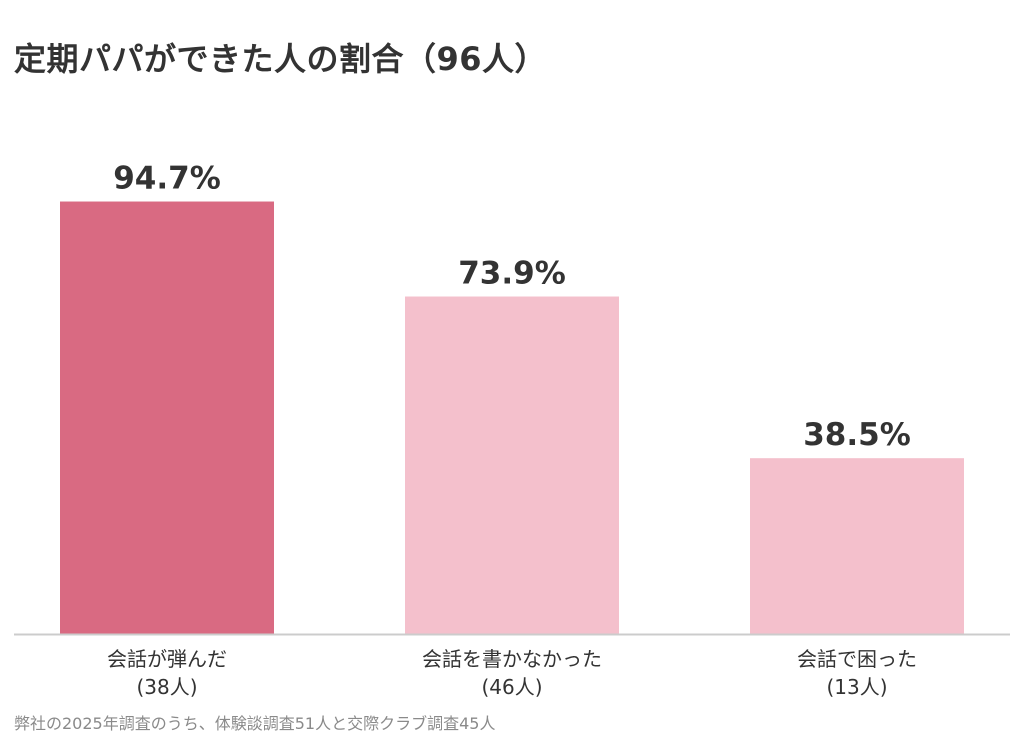 This screenshot has height=740, width=1024. What do you see at coordinates (856, 687) in the screenshot?
I see `category-count-3: (13人)` at bounding box center [856, 687].